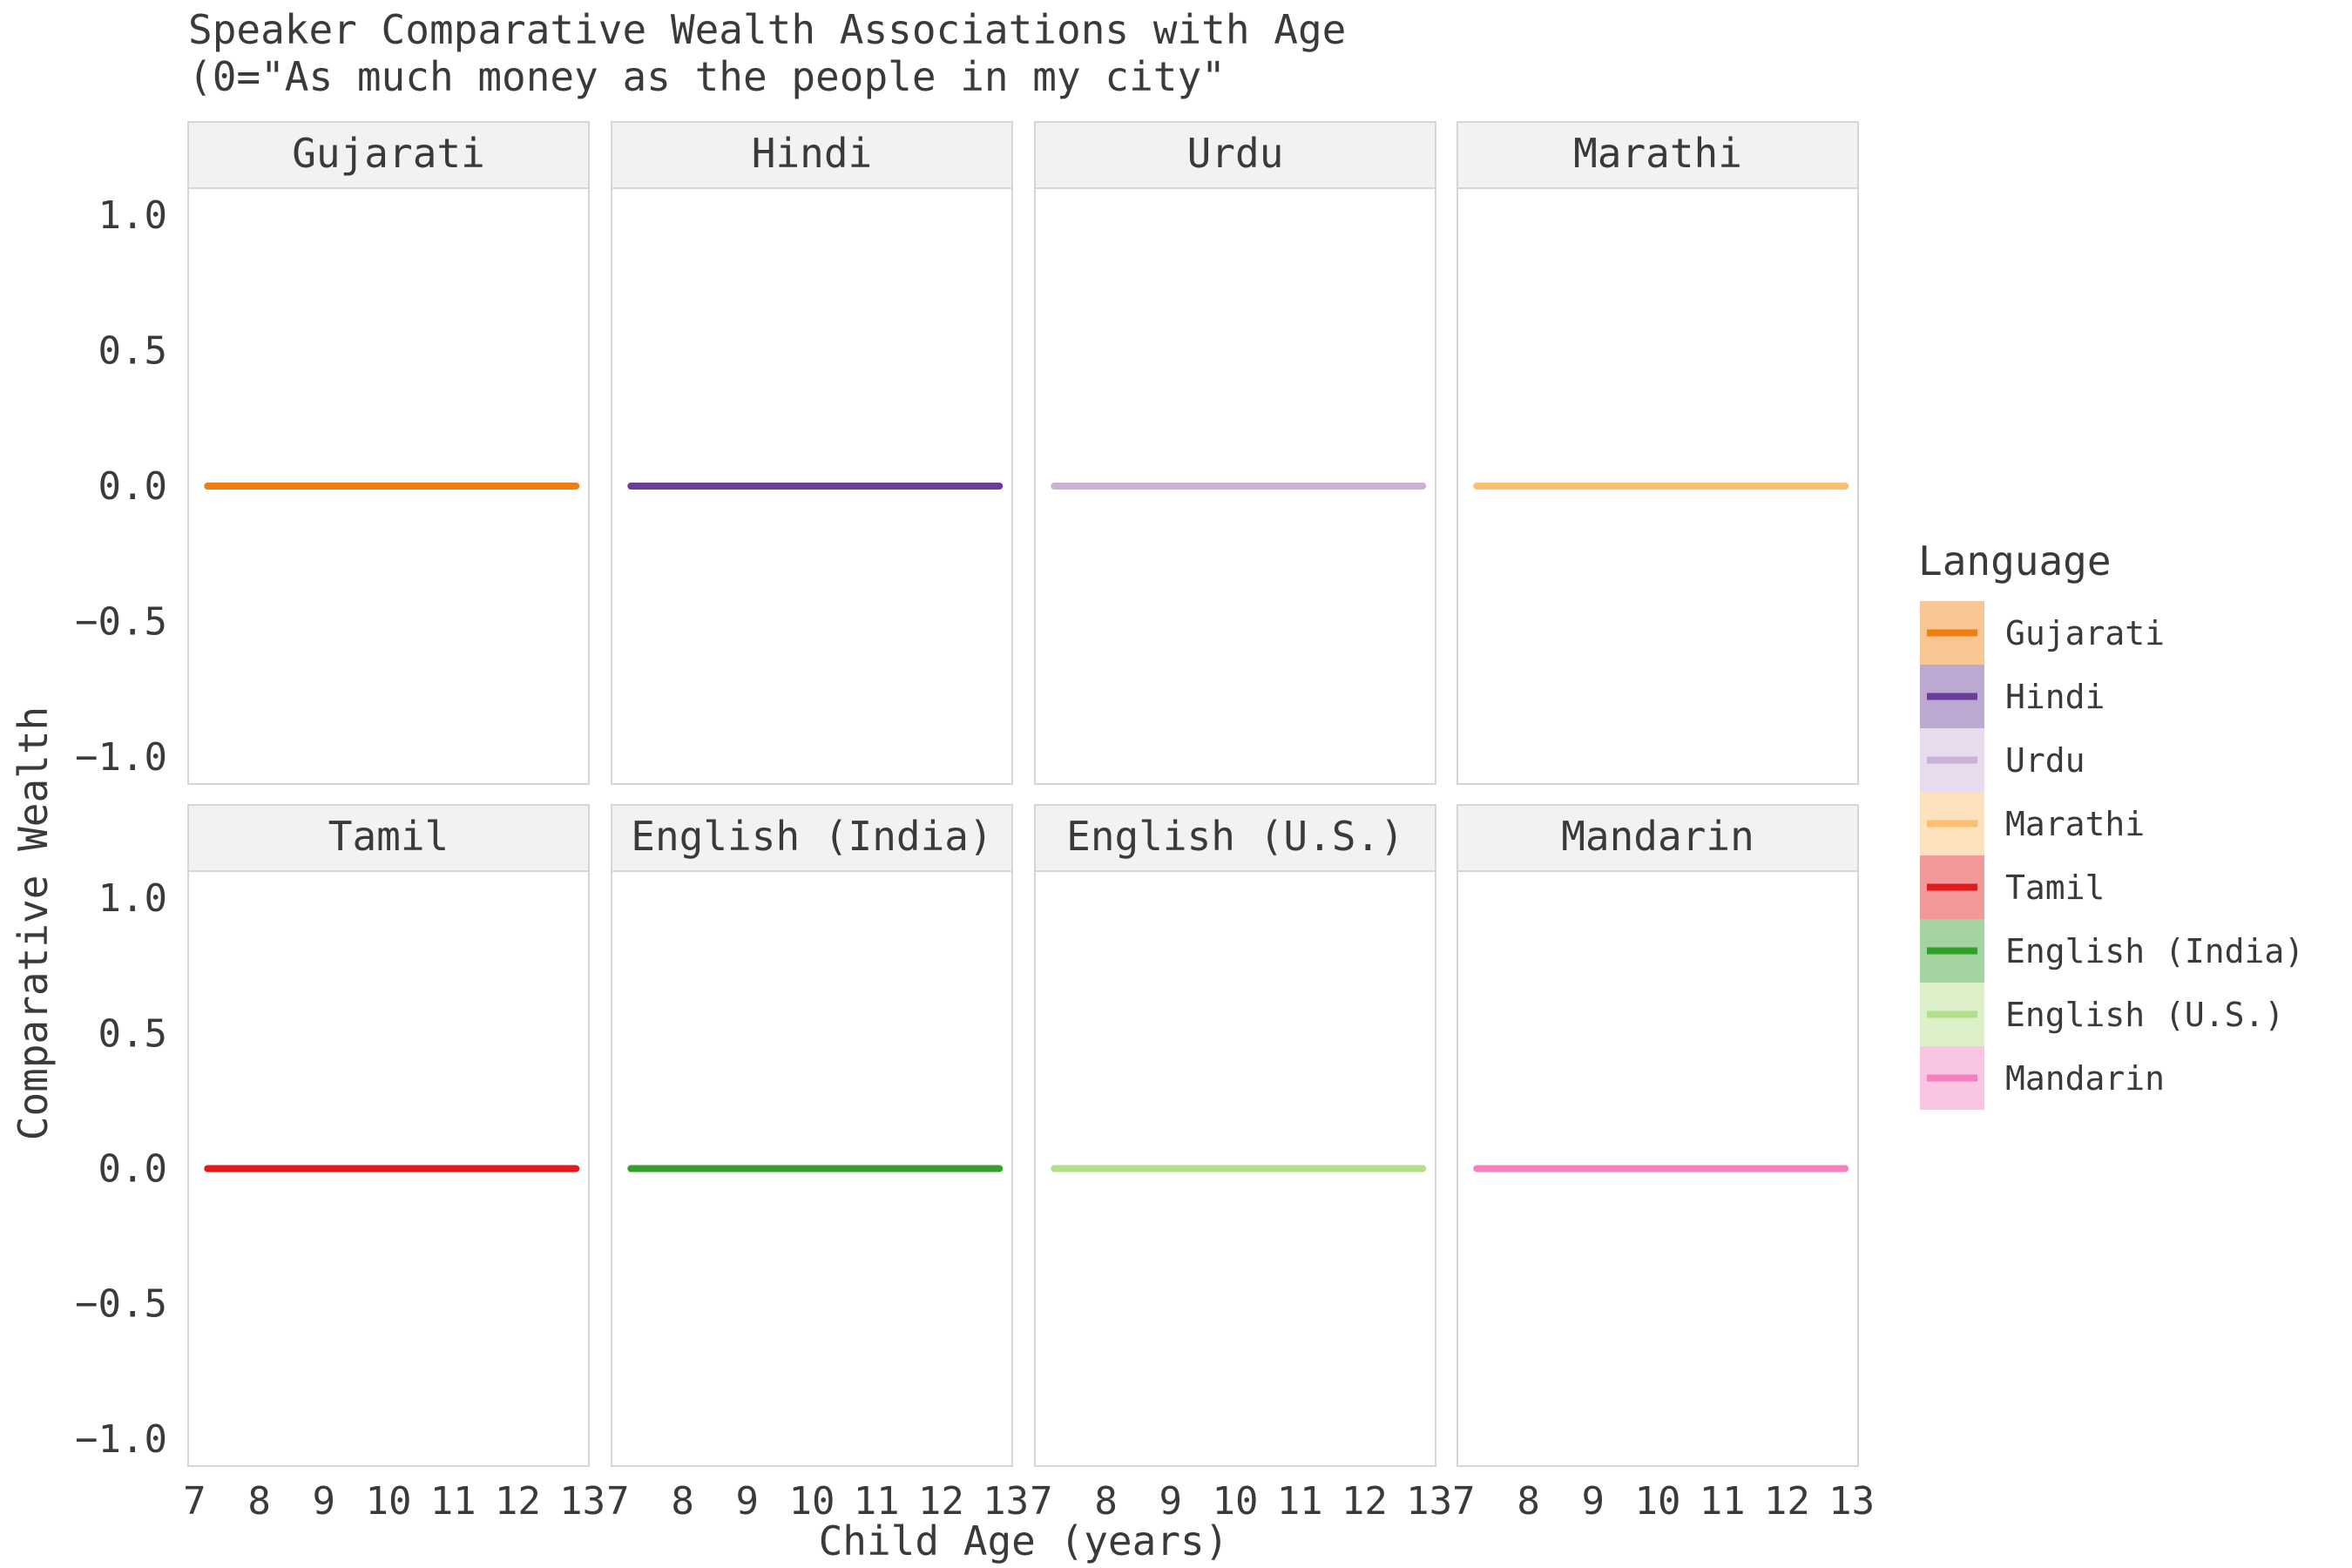 The image size is (2352, 1568). I want to click on legend-label: Mandarin, so click(2085, 1078).